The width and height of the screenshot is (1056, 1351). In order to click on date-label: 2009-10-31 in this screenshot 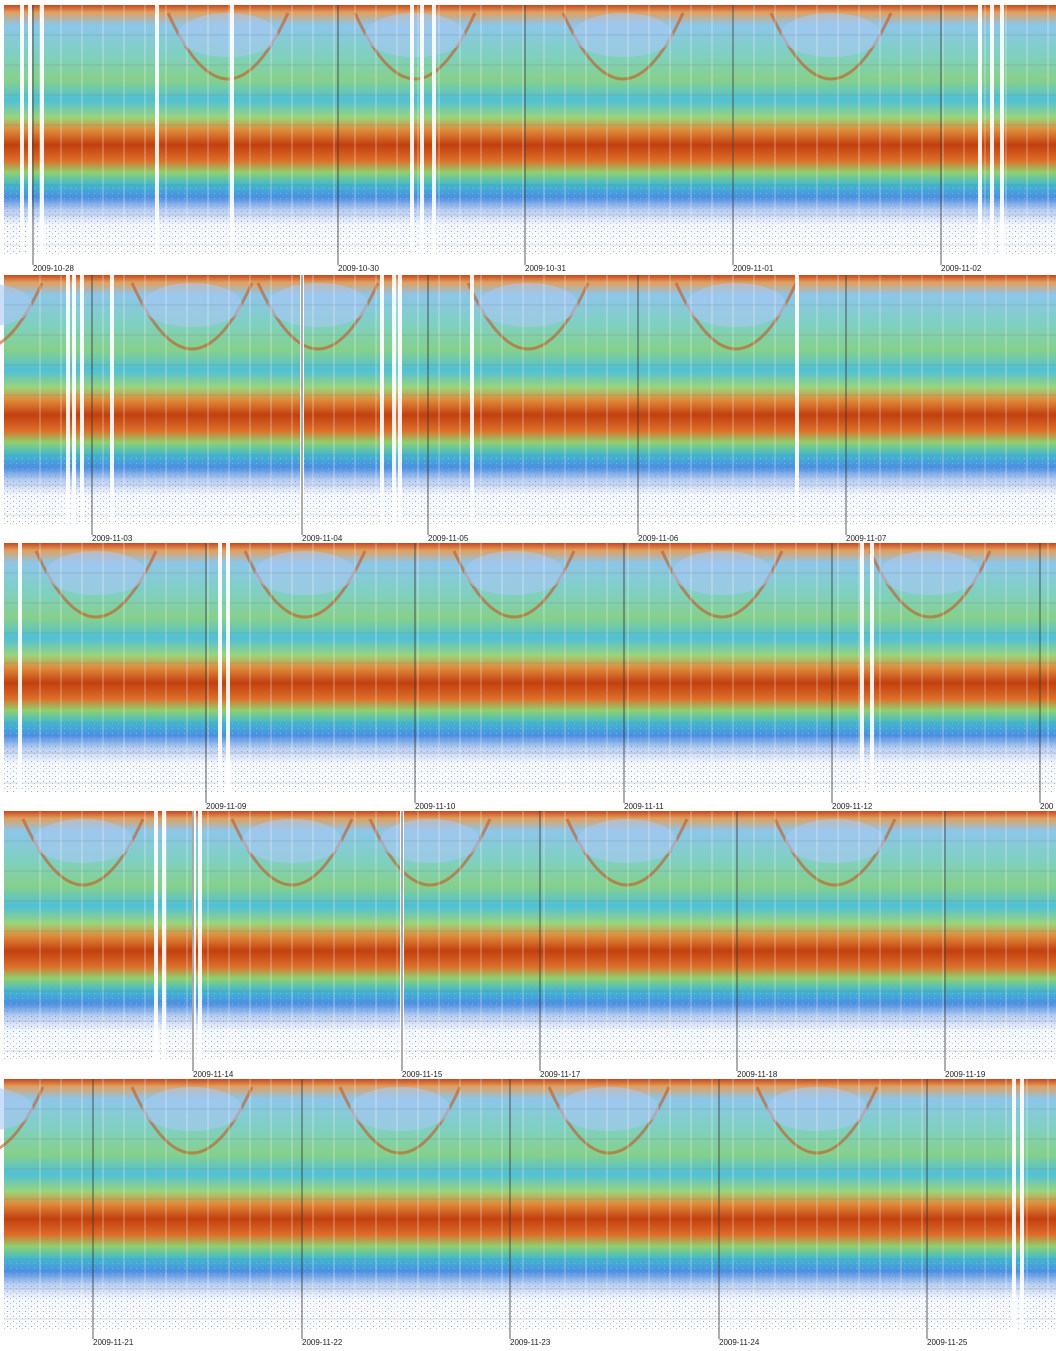, I will do `click(545, 268)`.